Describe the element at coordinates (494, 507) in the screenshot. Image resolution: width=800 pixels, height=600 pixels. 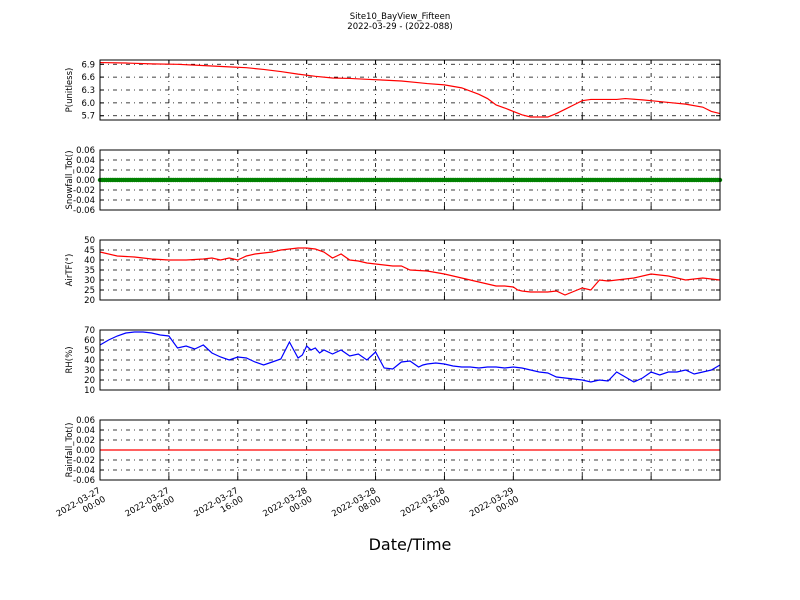
I see `x-tick-label: 2022-03-2900:00` at that location.